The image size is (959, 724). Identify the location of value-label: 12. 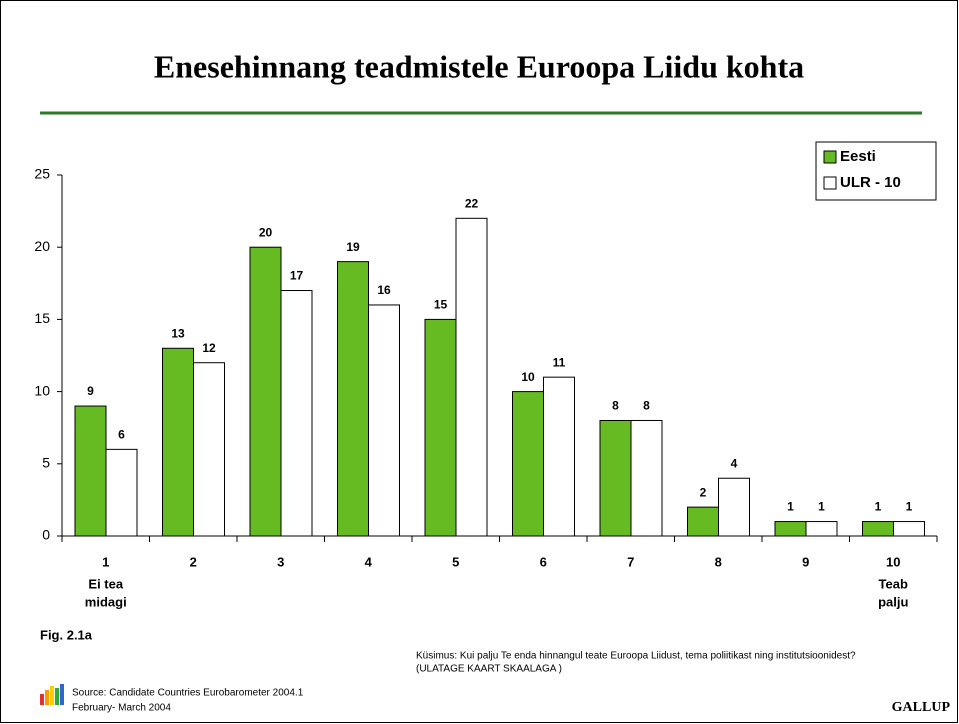
(209, 348).